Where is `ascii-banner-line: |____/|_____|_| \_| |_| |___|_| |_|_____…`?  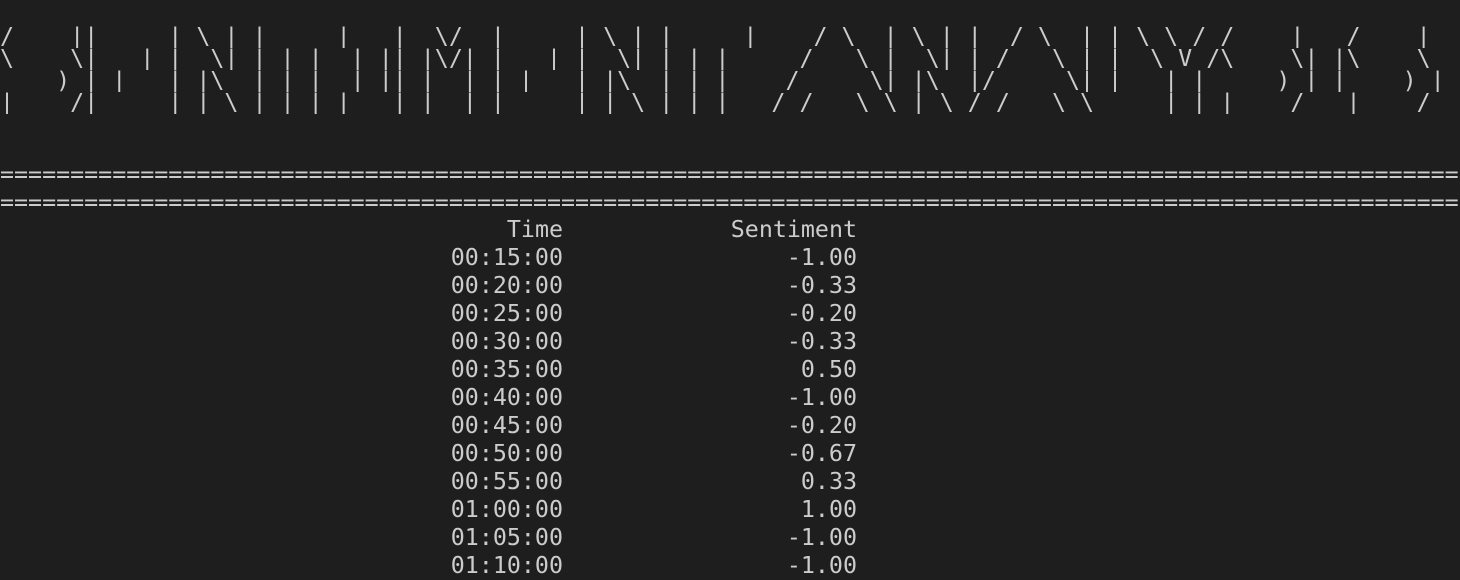
ascii-banner-line: |____/|_____|_| \_| |_| |___|_| |_|_____… is located at coordinates (722, 103).